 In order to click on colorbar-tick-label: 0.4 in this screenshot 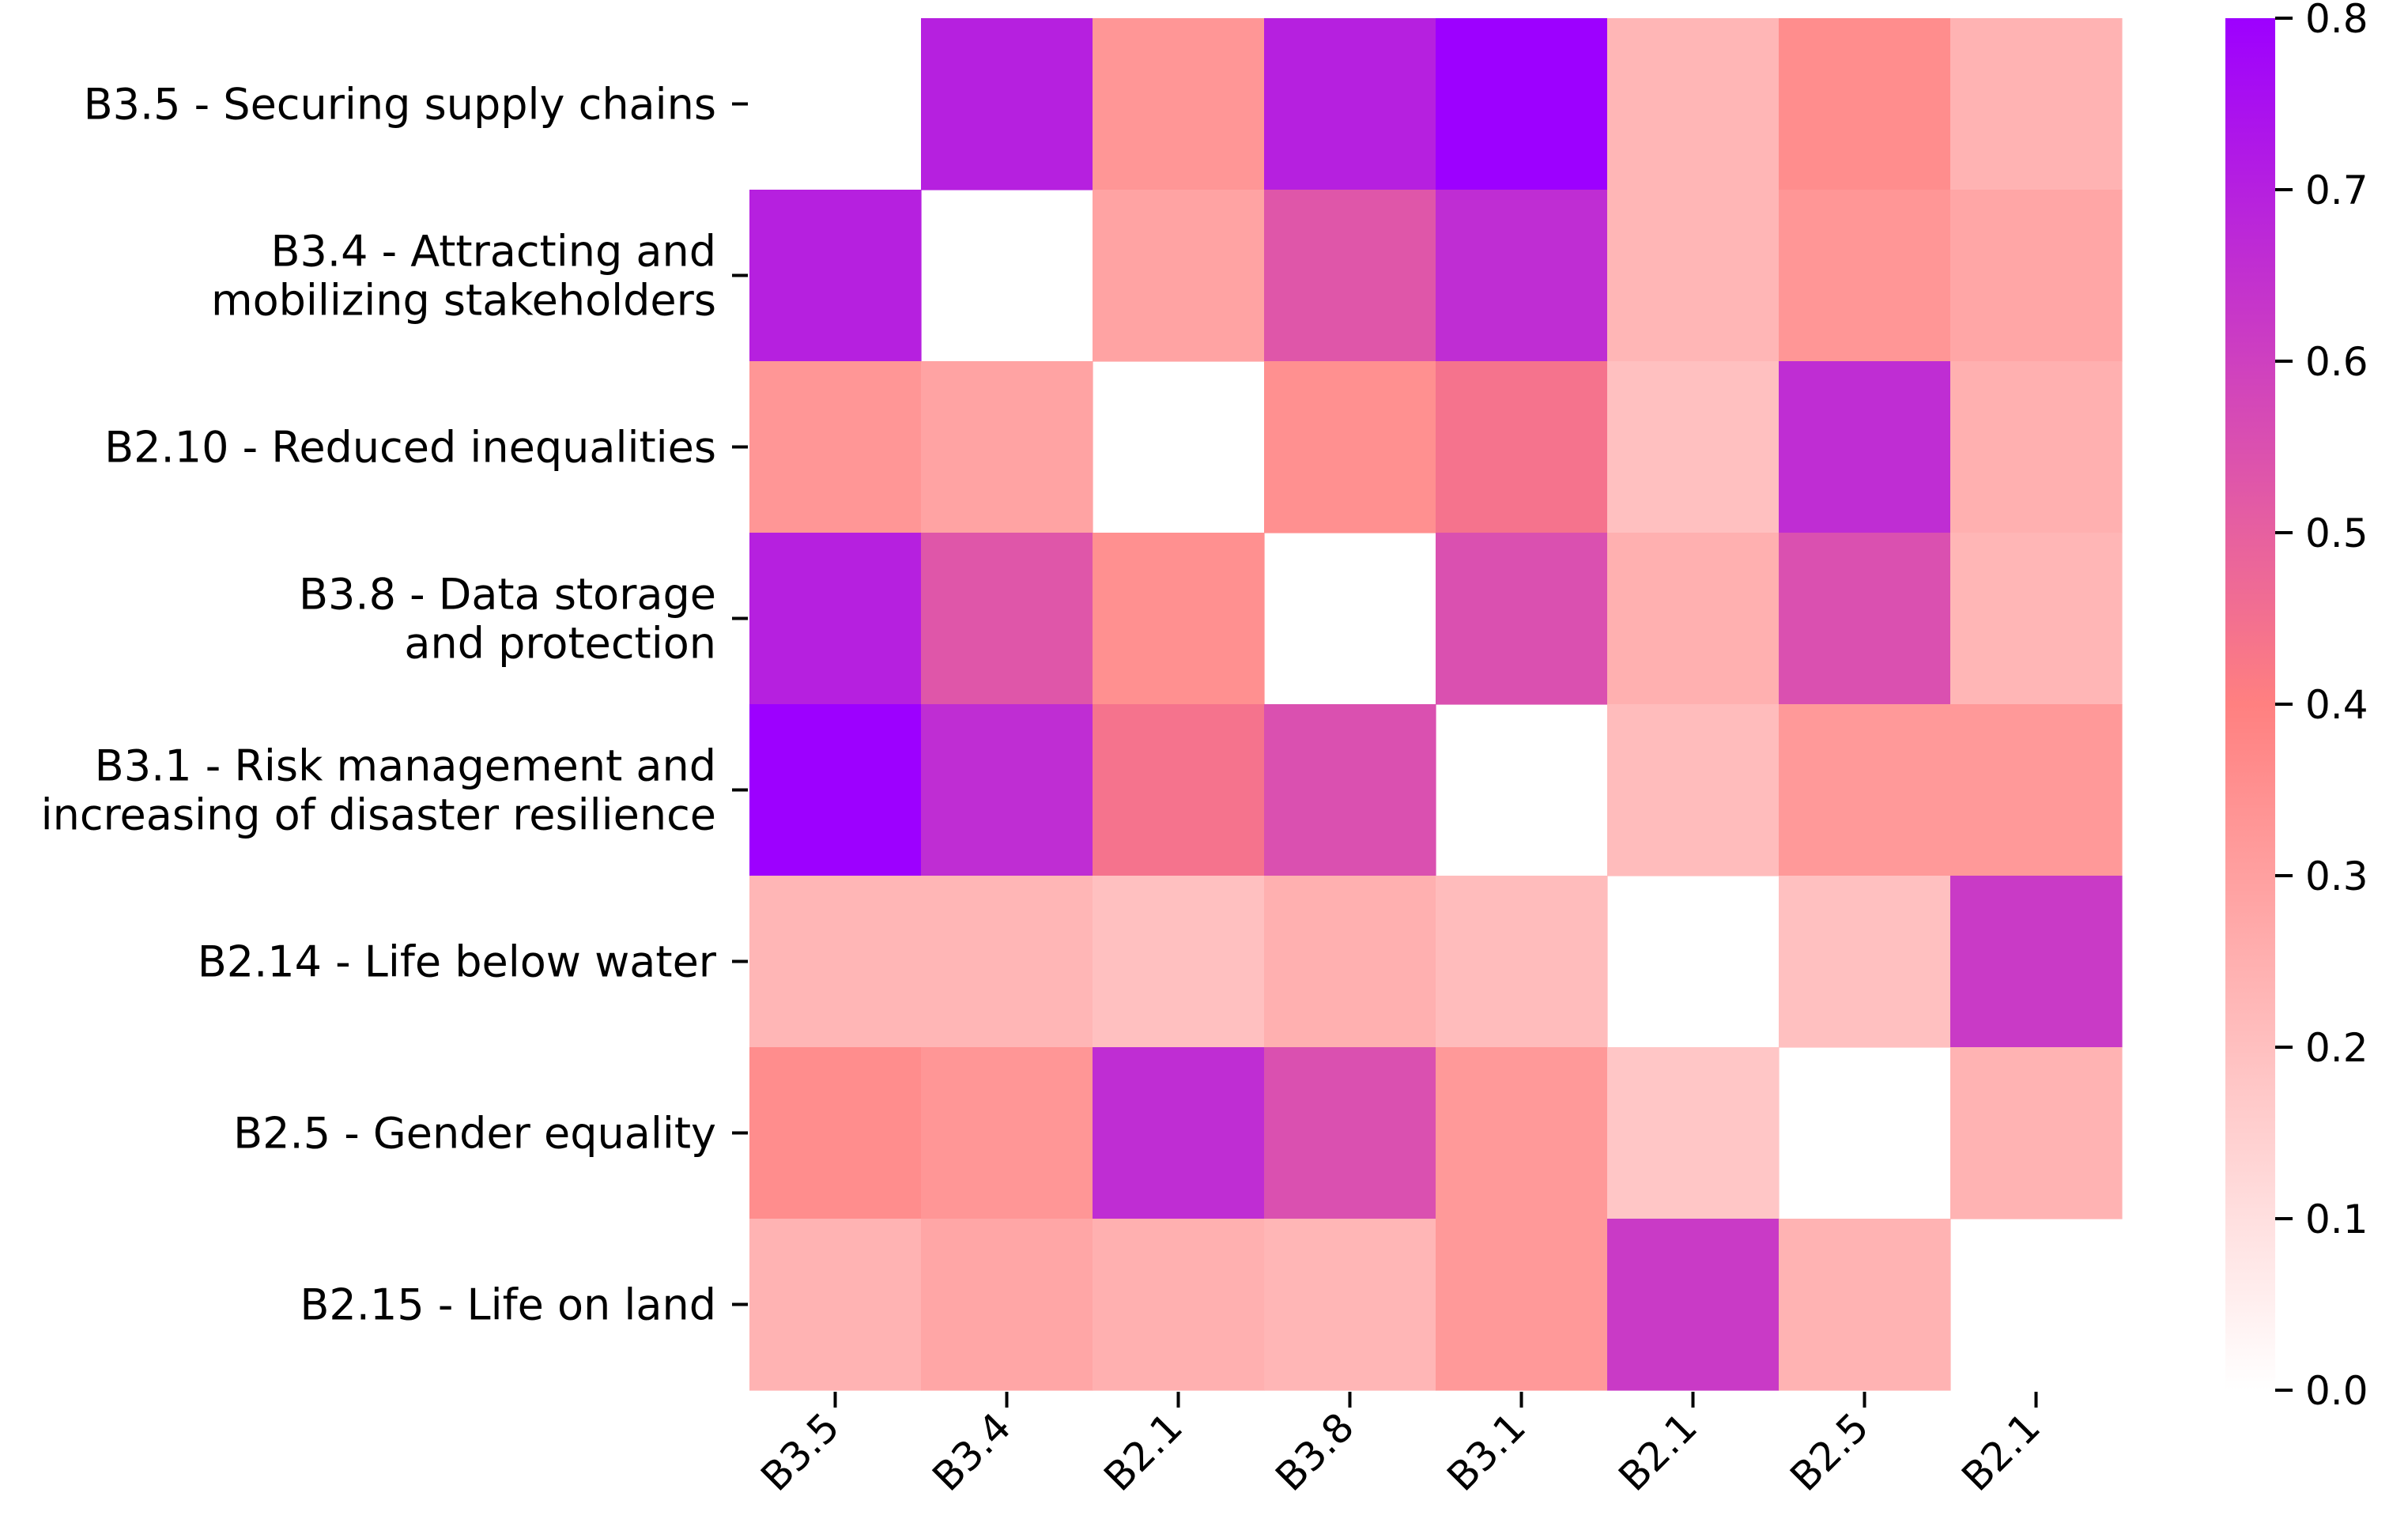, I will do `click(2336, 705)`.